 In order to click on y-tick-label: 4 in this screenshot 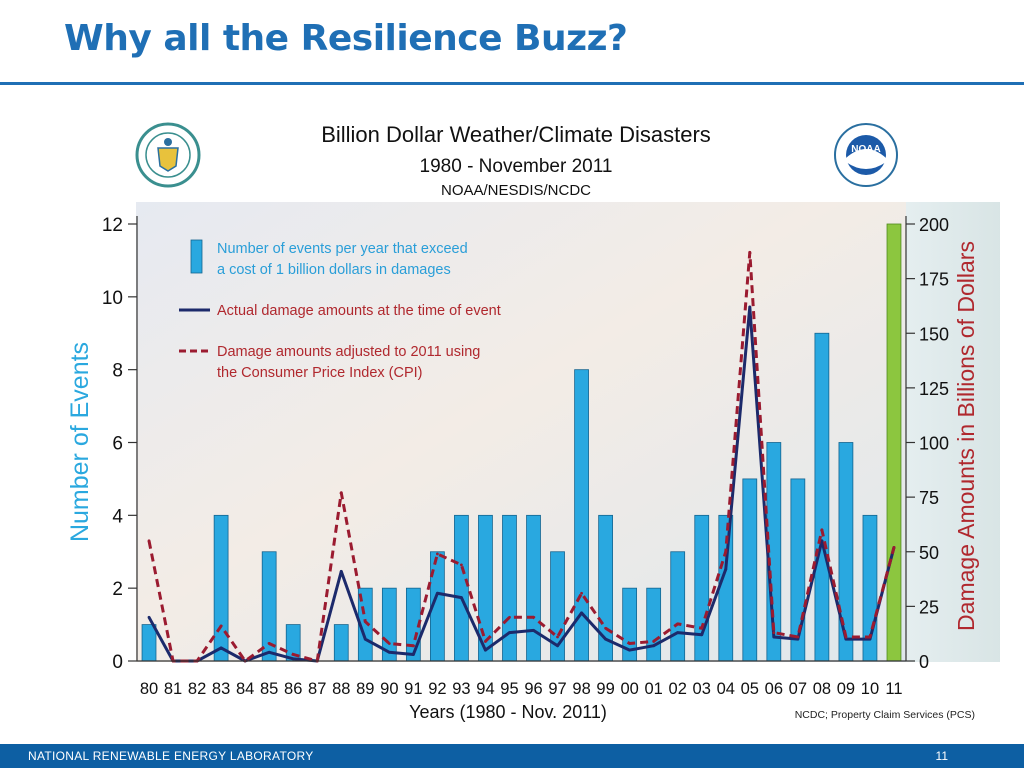, I will do `click(117, 516)`.